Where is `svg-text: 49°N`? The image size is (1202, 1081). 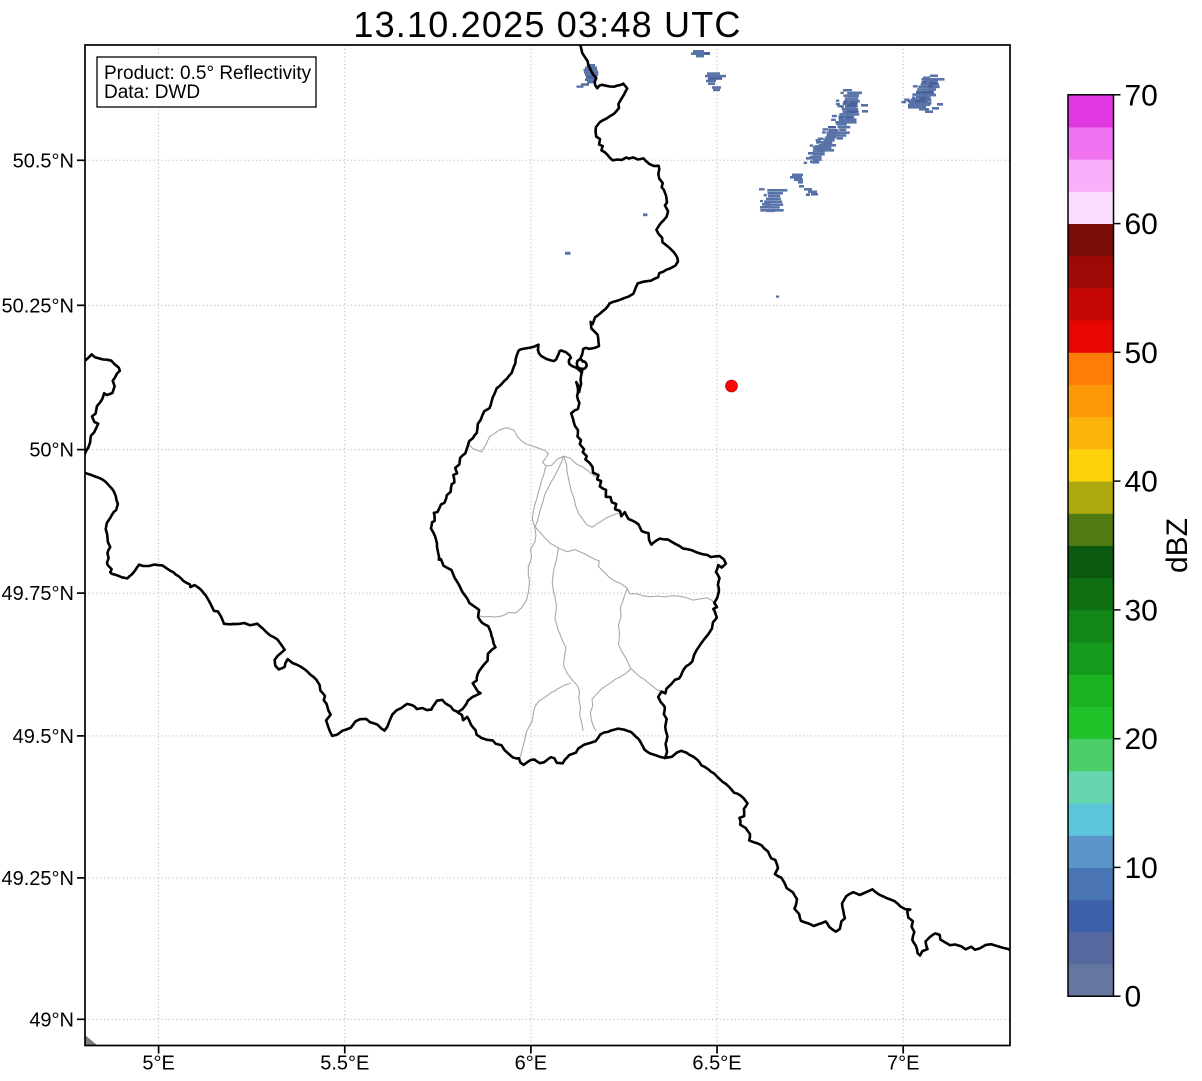
svg-text: 49°N is located at coordinates (51, 1020).